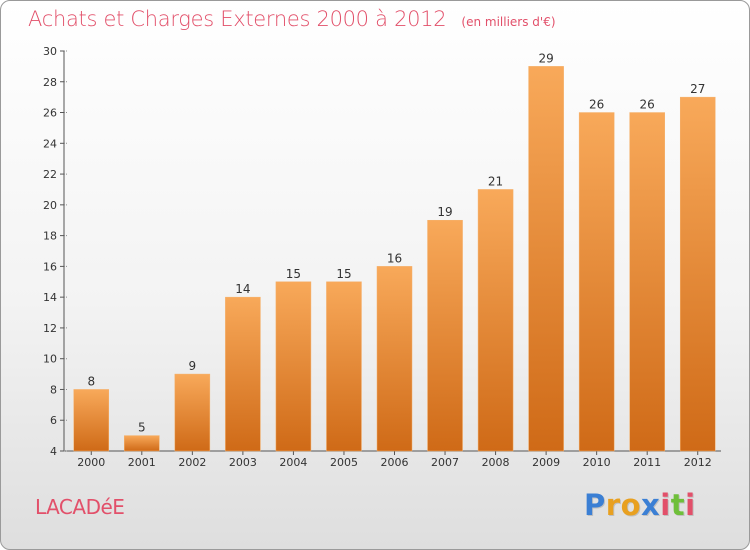  Describe the element at coordinates (142, 428) in the screenshot. I see `data-label: 5` at that location.